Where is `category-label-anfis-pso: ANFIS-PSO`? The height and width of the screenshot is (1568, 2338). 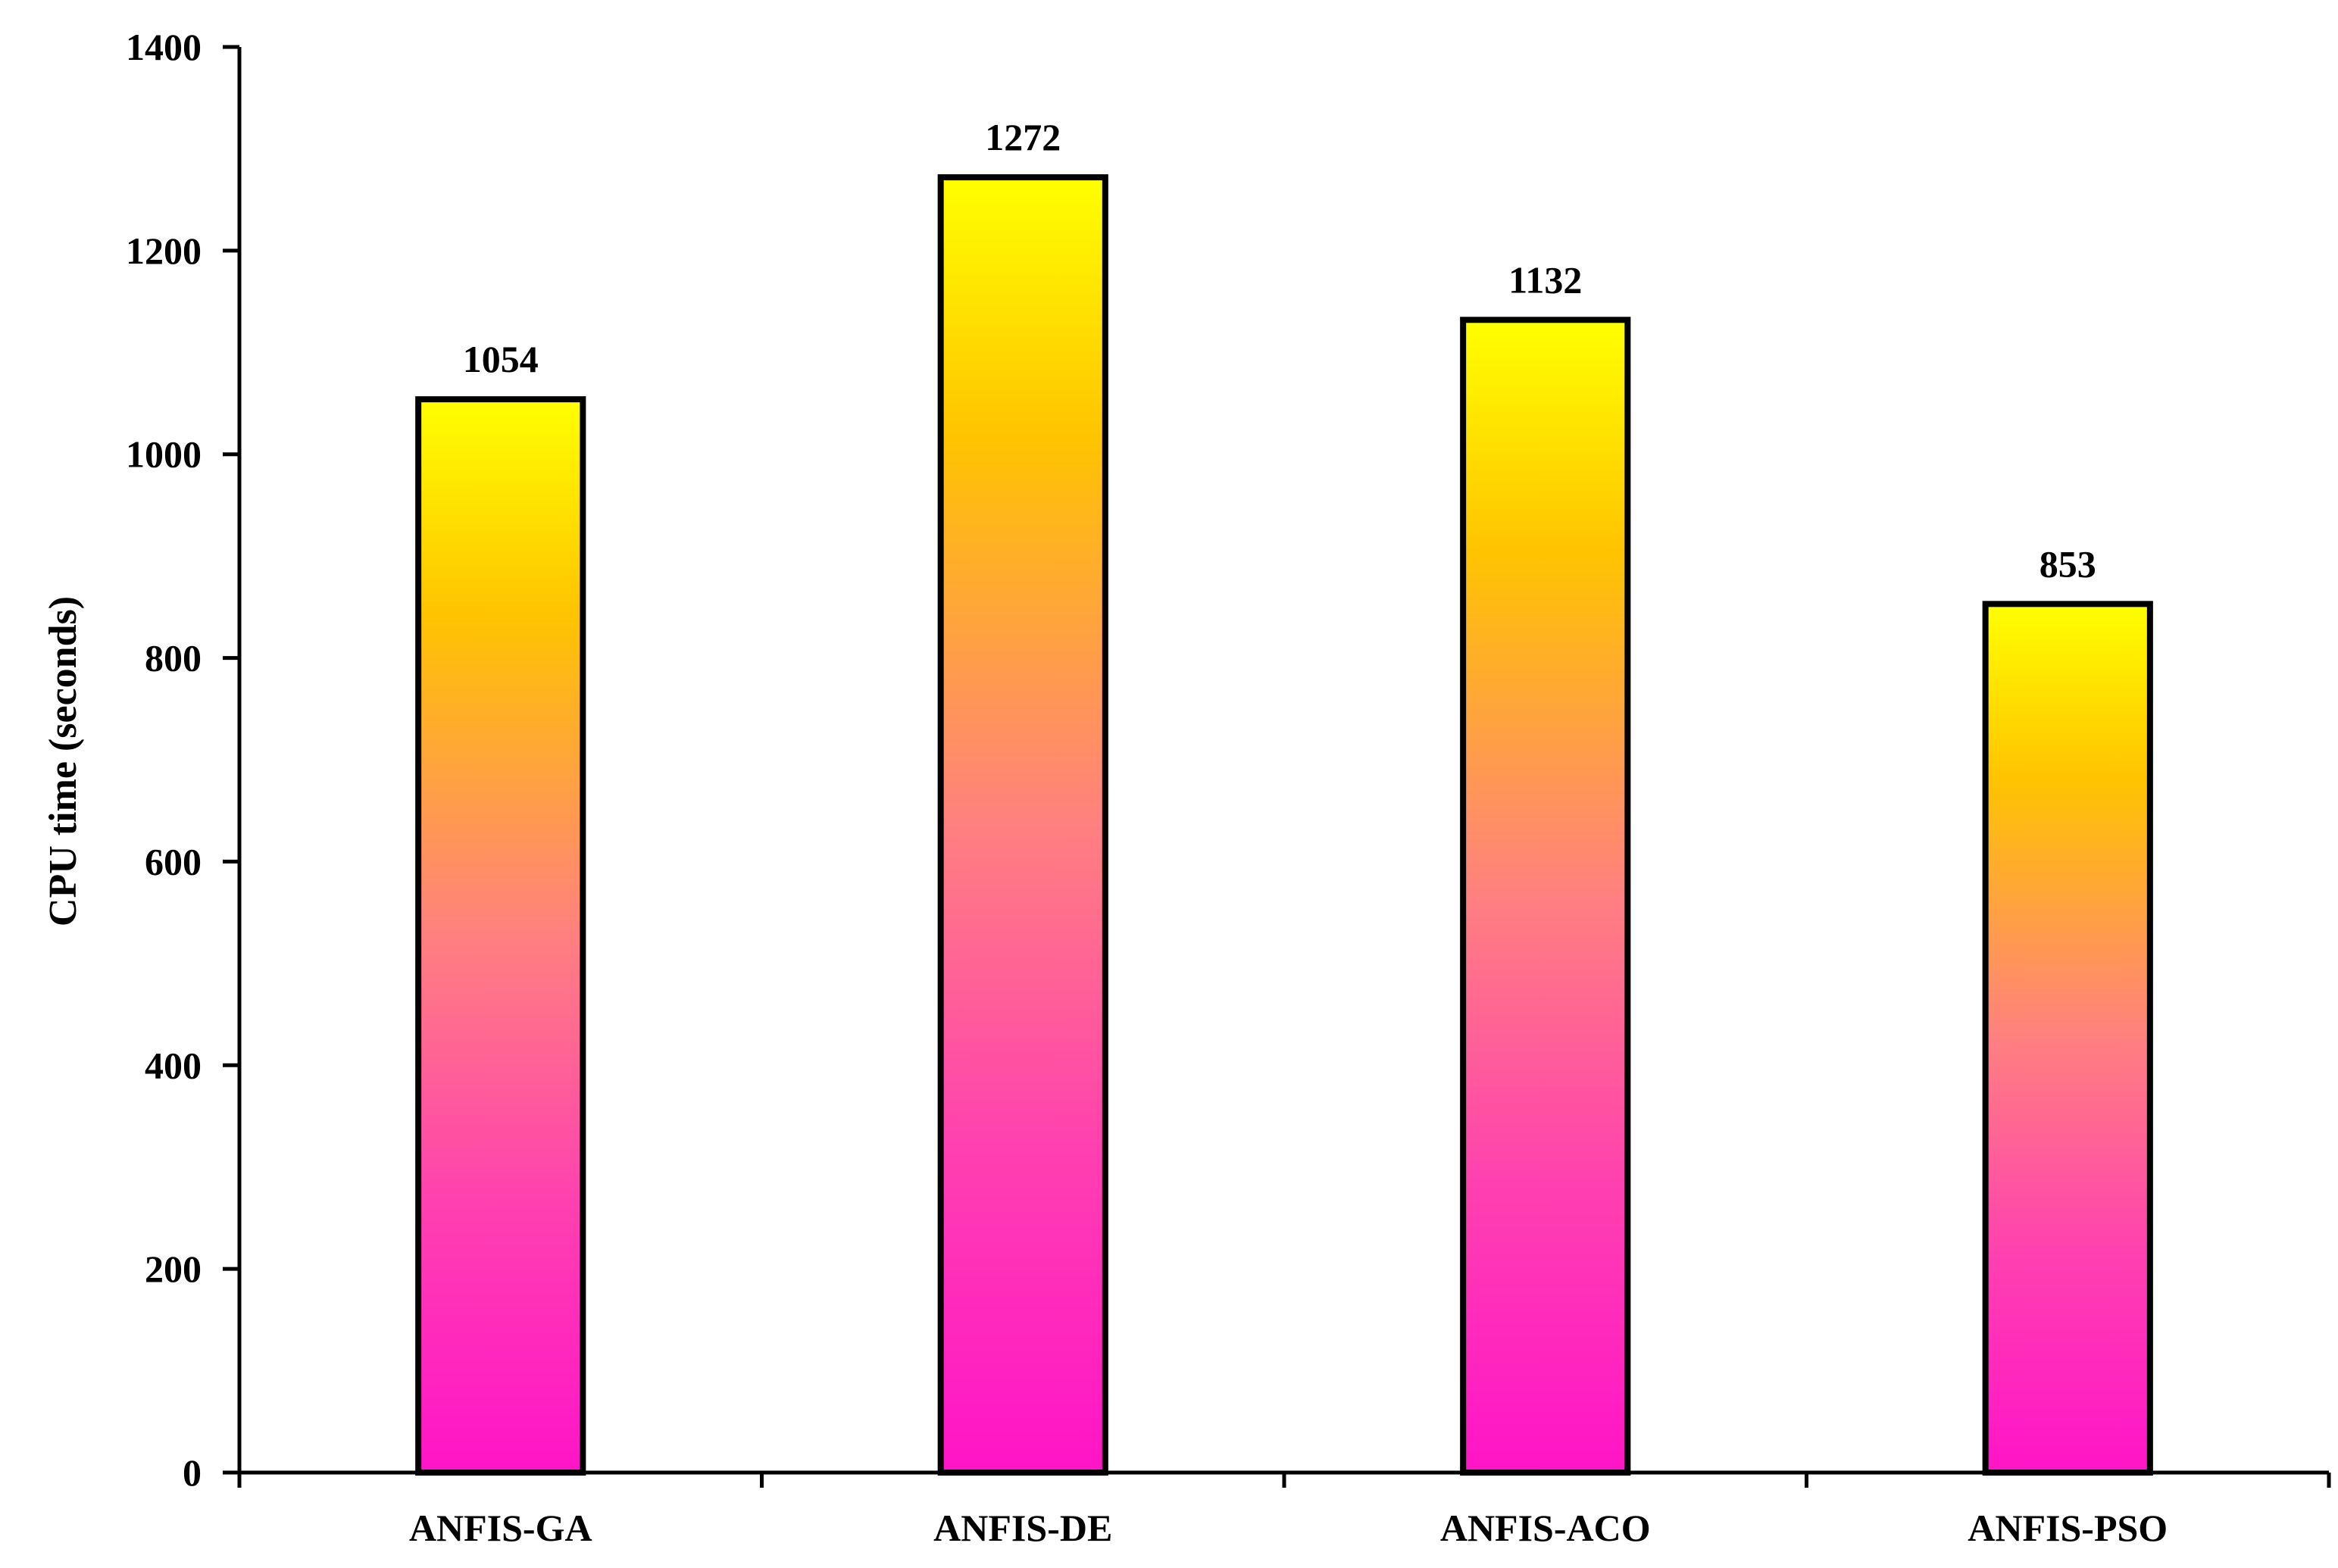 category-label-anfis-pso: ANFIS-PSO is located at coordinates (2068, 1528).